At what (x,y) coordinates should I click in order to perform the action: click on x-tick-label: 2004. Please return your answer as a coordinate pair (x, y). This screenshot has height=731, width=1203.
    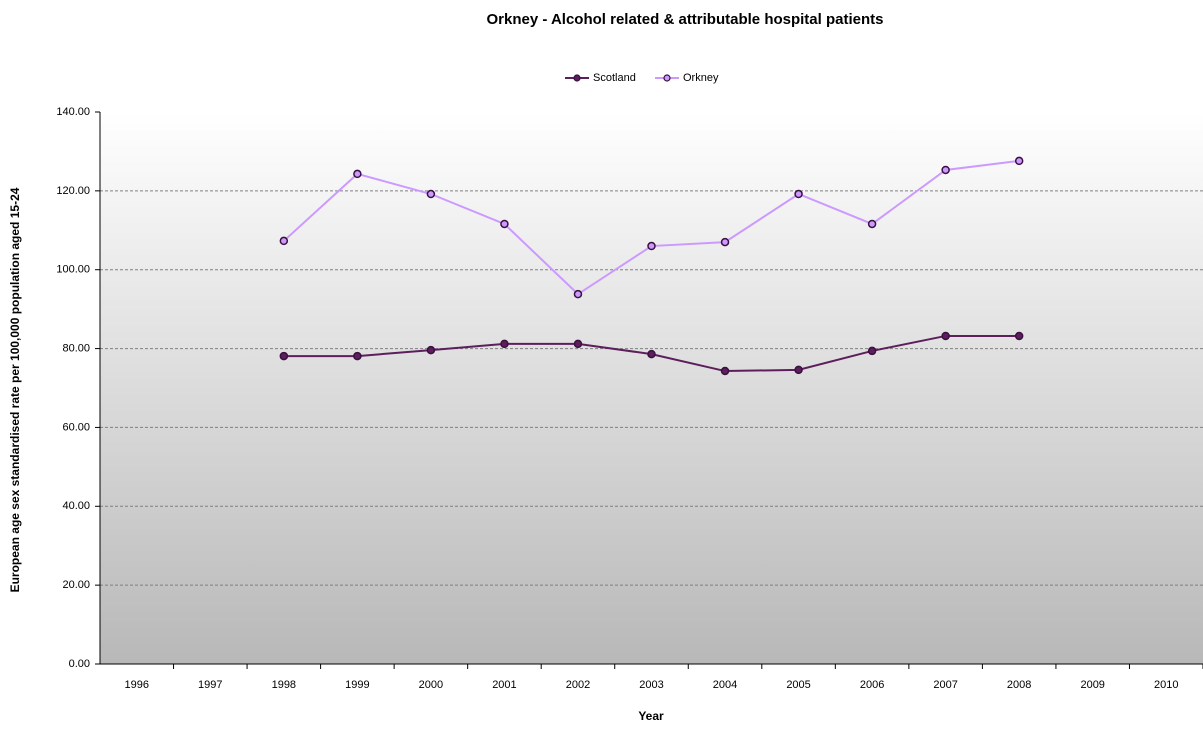
    Looking at the image, I should click on (725, 685).